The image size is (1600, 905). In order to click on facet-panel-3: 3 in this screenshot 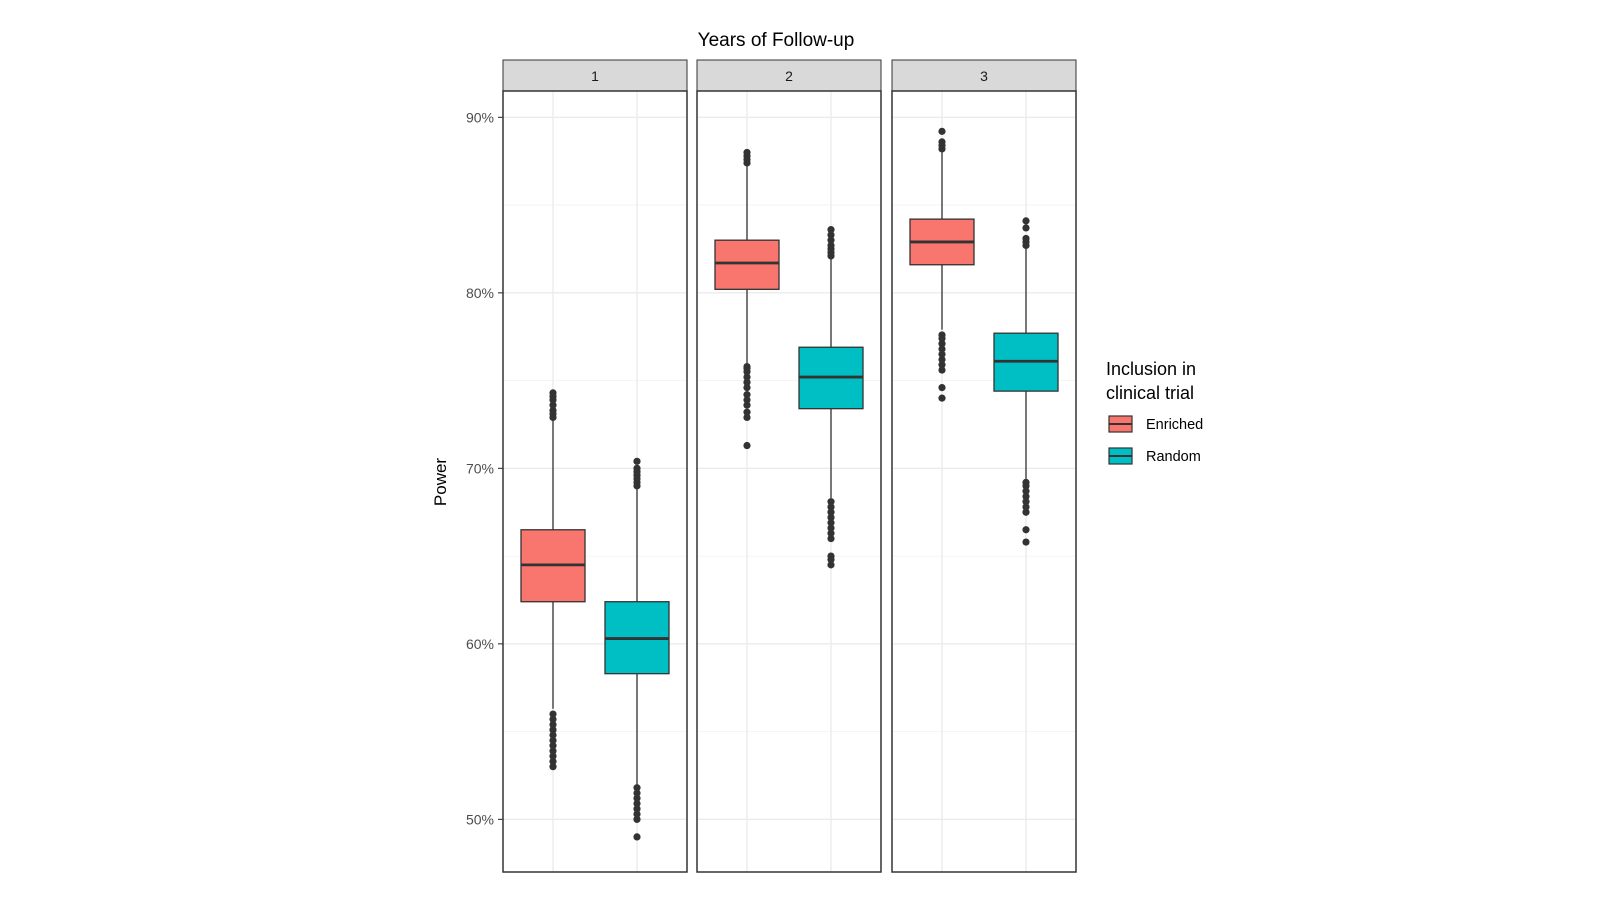, I will do `click(984, 466)`.